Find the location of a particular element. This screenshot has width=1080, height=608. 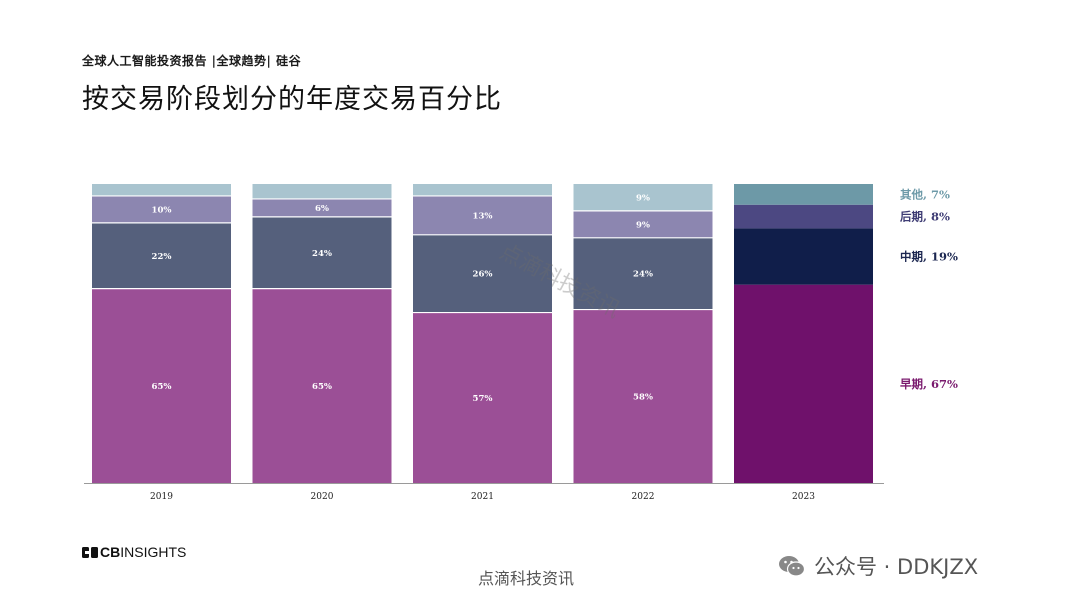

bar-2022-早期 is located at coordinates (643, 396).